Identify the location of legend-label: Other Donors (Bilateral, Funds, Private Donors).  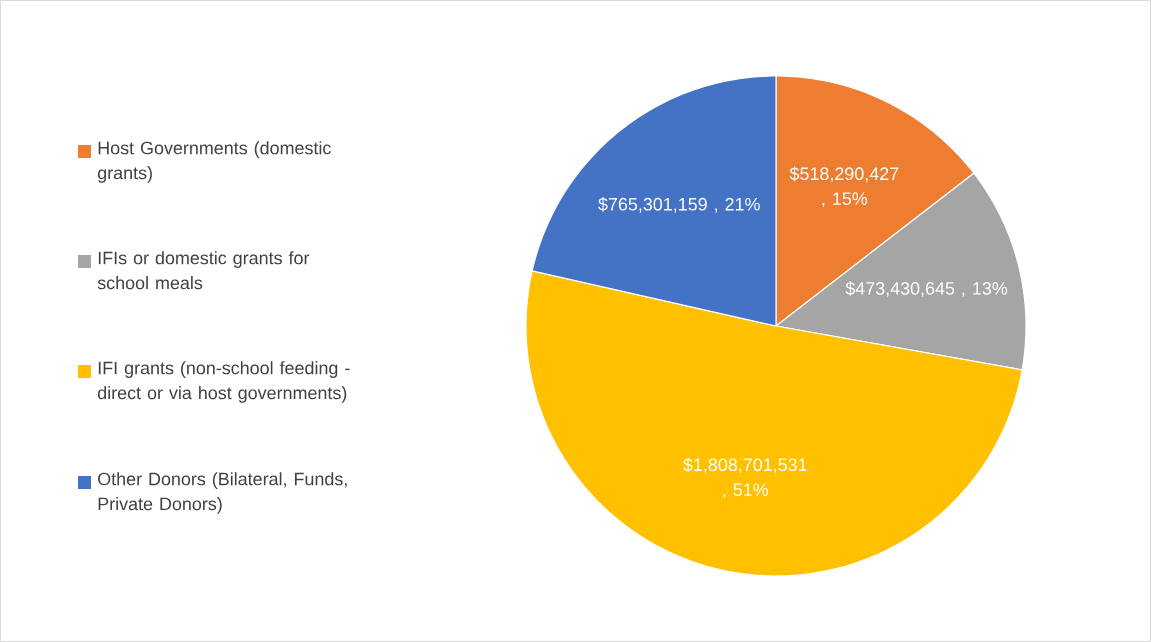
(222, 493).